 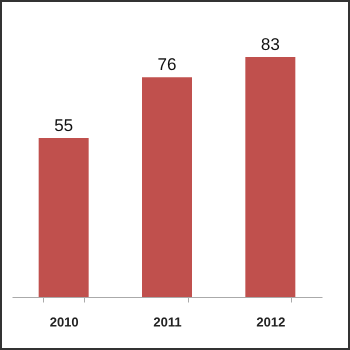 I want to click on data-label: 83, so click(x=270, y=44).